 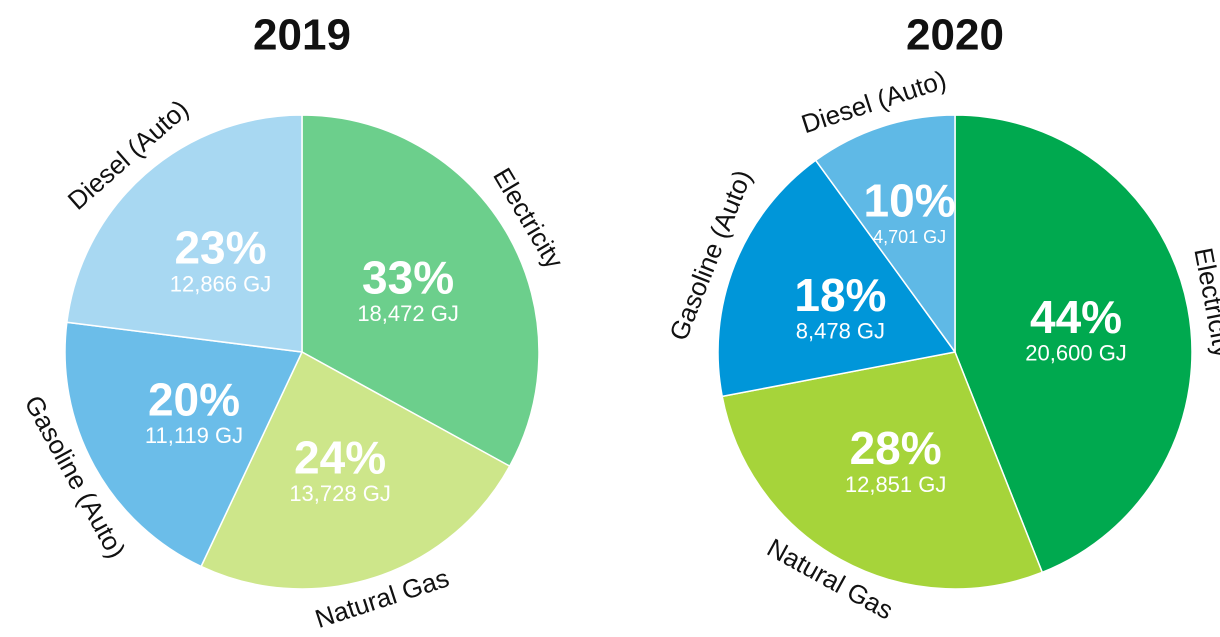 What do you see at coordinates (896, 484) in the screenshot?
I see `energy-label: 12,851 GJ` at bounding box center [896, 484].